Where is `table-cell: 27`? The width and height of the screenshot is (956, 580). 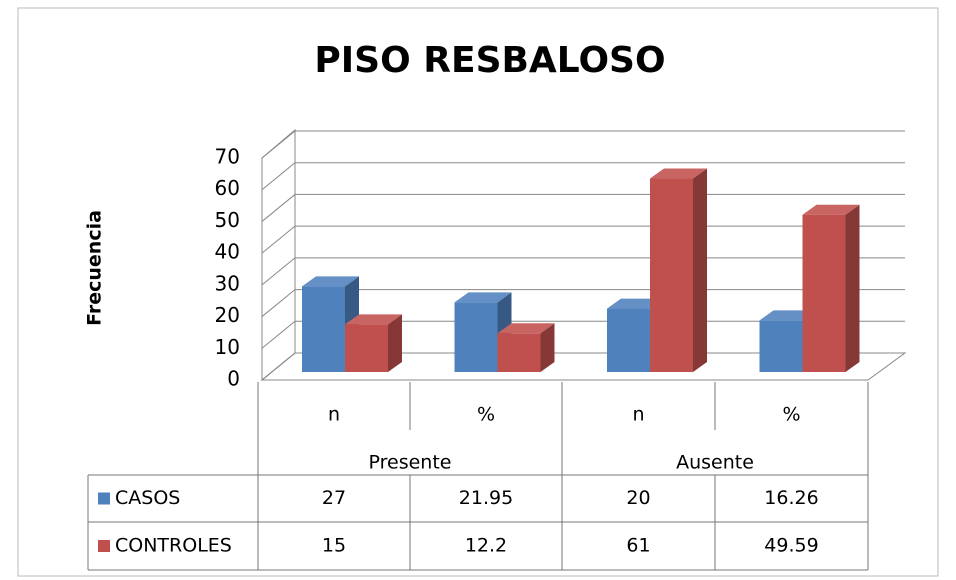
table-cell: 27 is located at coordinates (334, 498).